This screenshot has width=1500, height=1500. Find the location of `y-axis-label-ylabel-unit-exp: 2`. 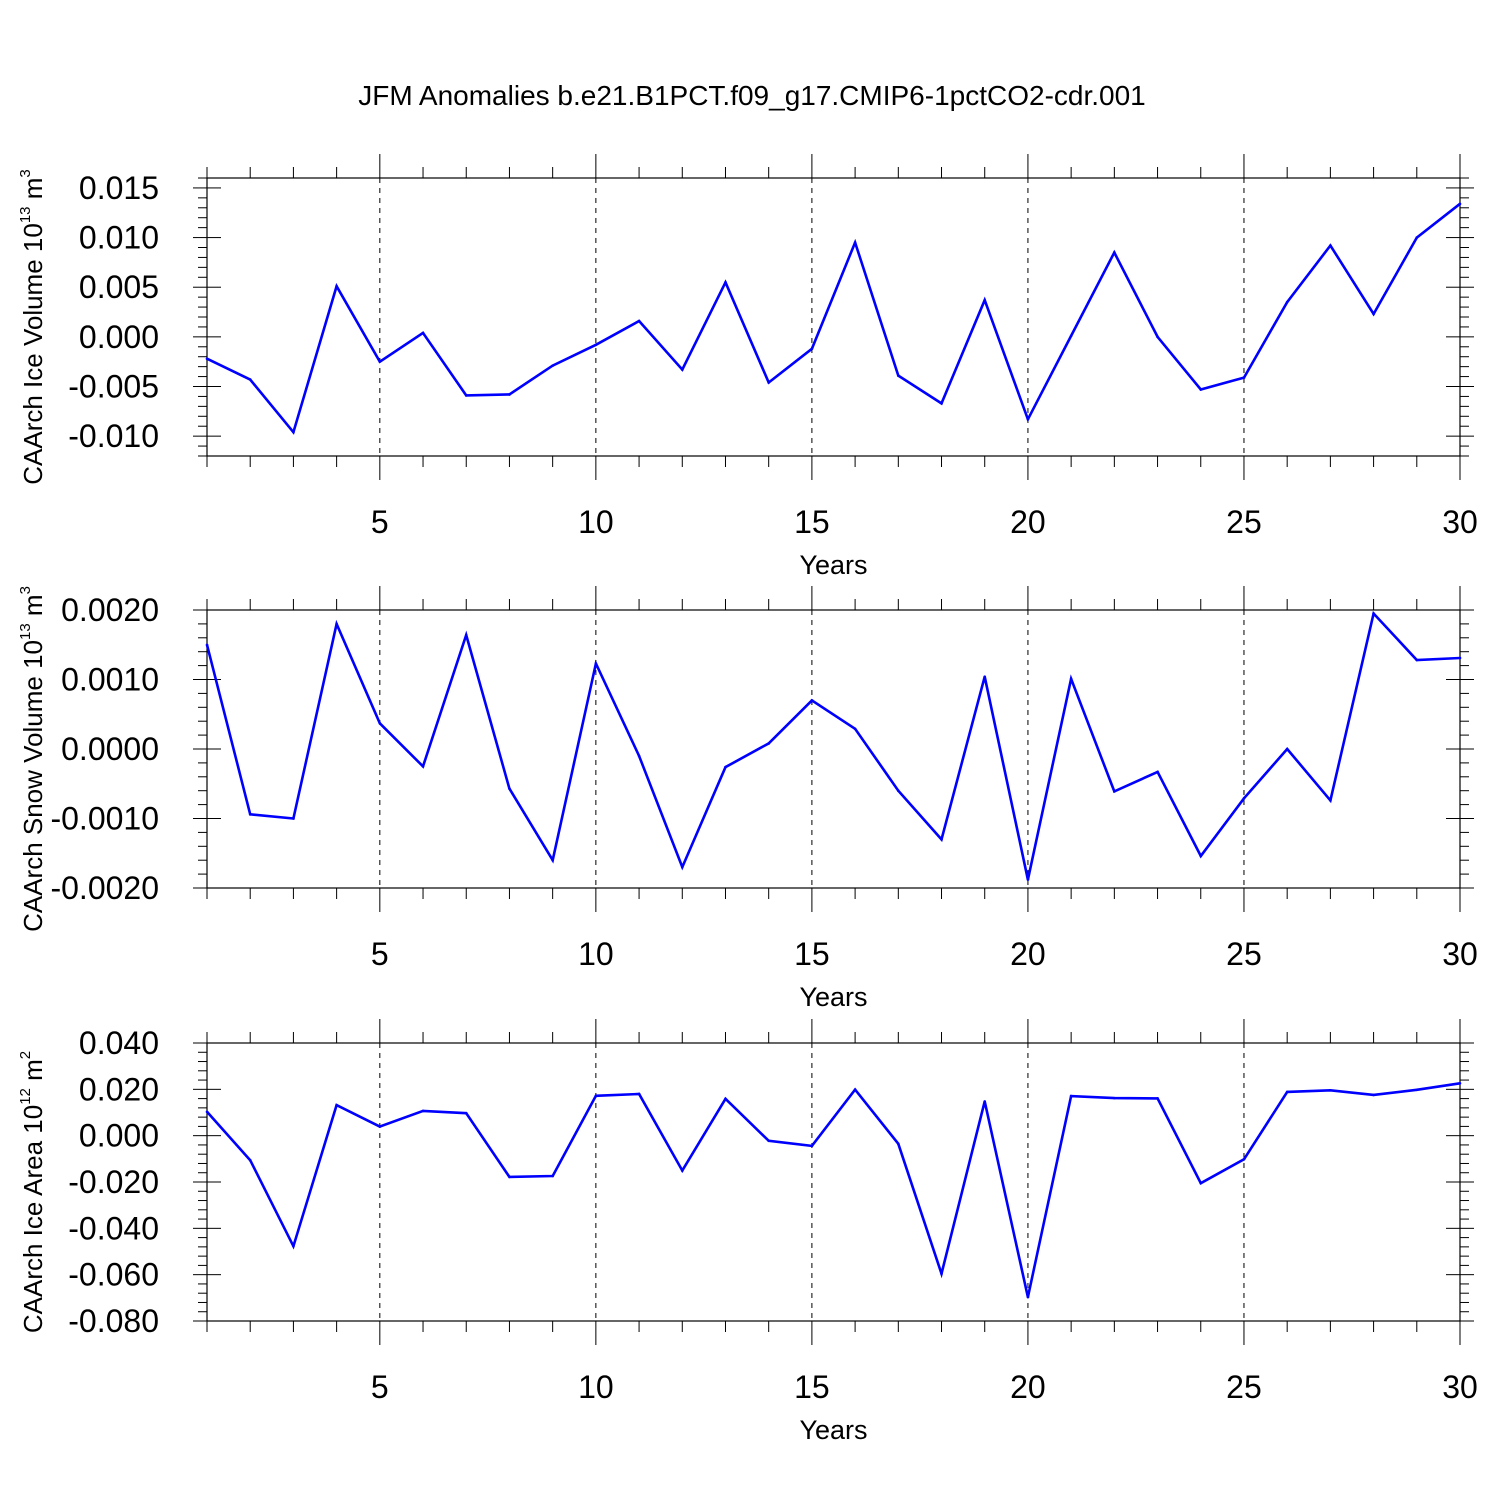

y-axis-label-ylabel-unit-exp: 2 is located at coordinates (25, 1055).